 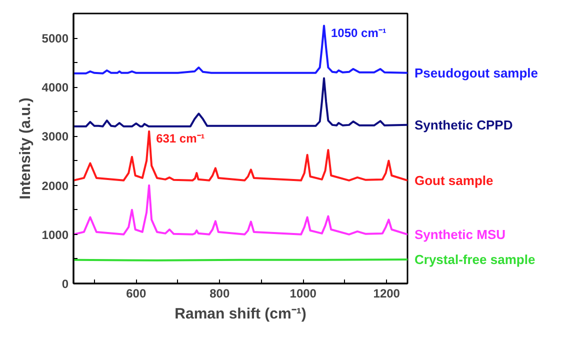 What do you see at coordinates (463, 124) in the screenshot?
I see `series-label: Synthetic CPPD` at bounding box center [463, 124].